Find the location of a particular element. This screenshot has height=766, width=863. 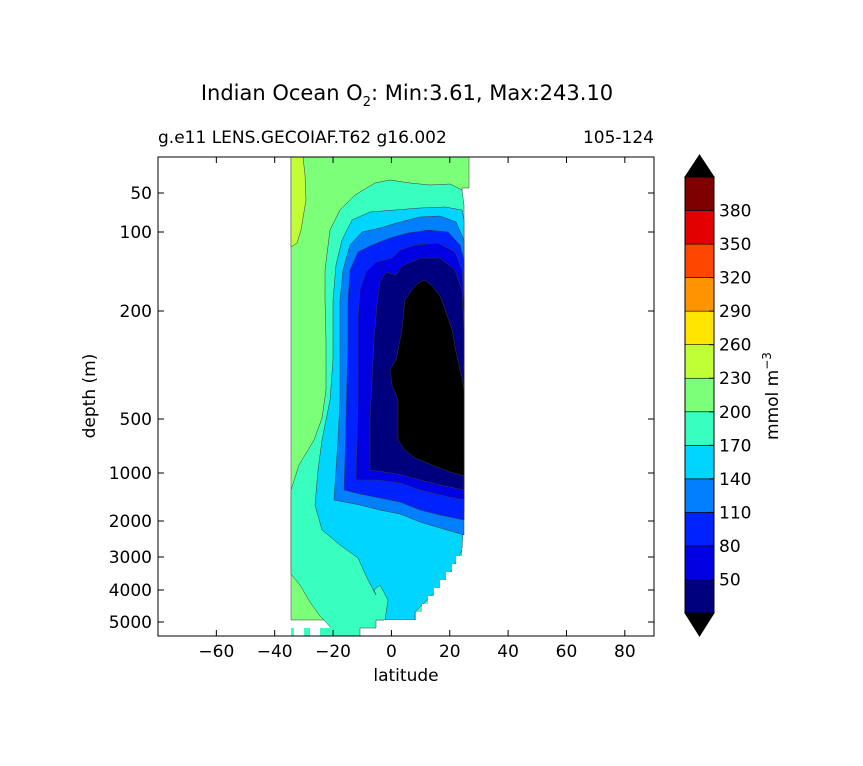

colorbar-frame is located at coordinates (699, 395).